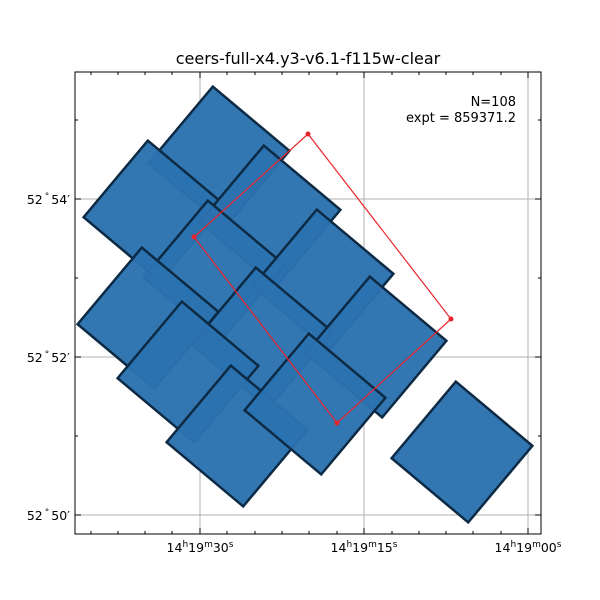 This screenshot has width=600, height=600. Describe the element at coordinates (493, 102) in the screenshot. I see `count-label: N=108` at that location.